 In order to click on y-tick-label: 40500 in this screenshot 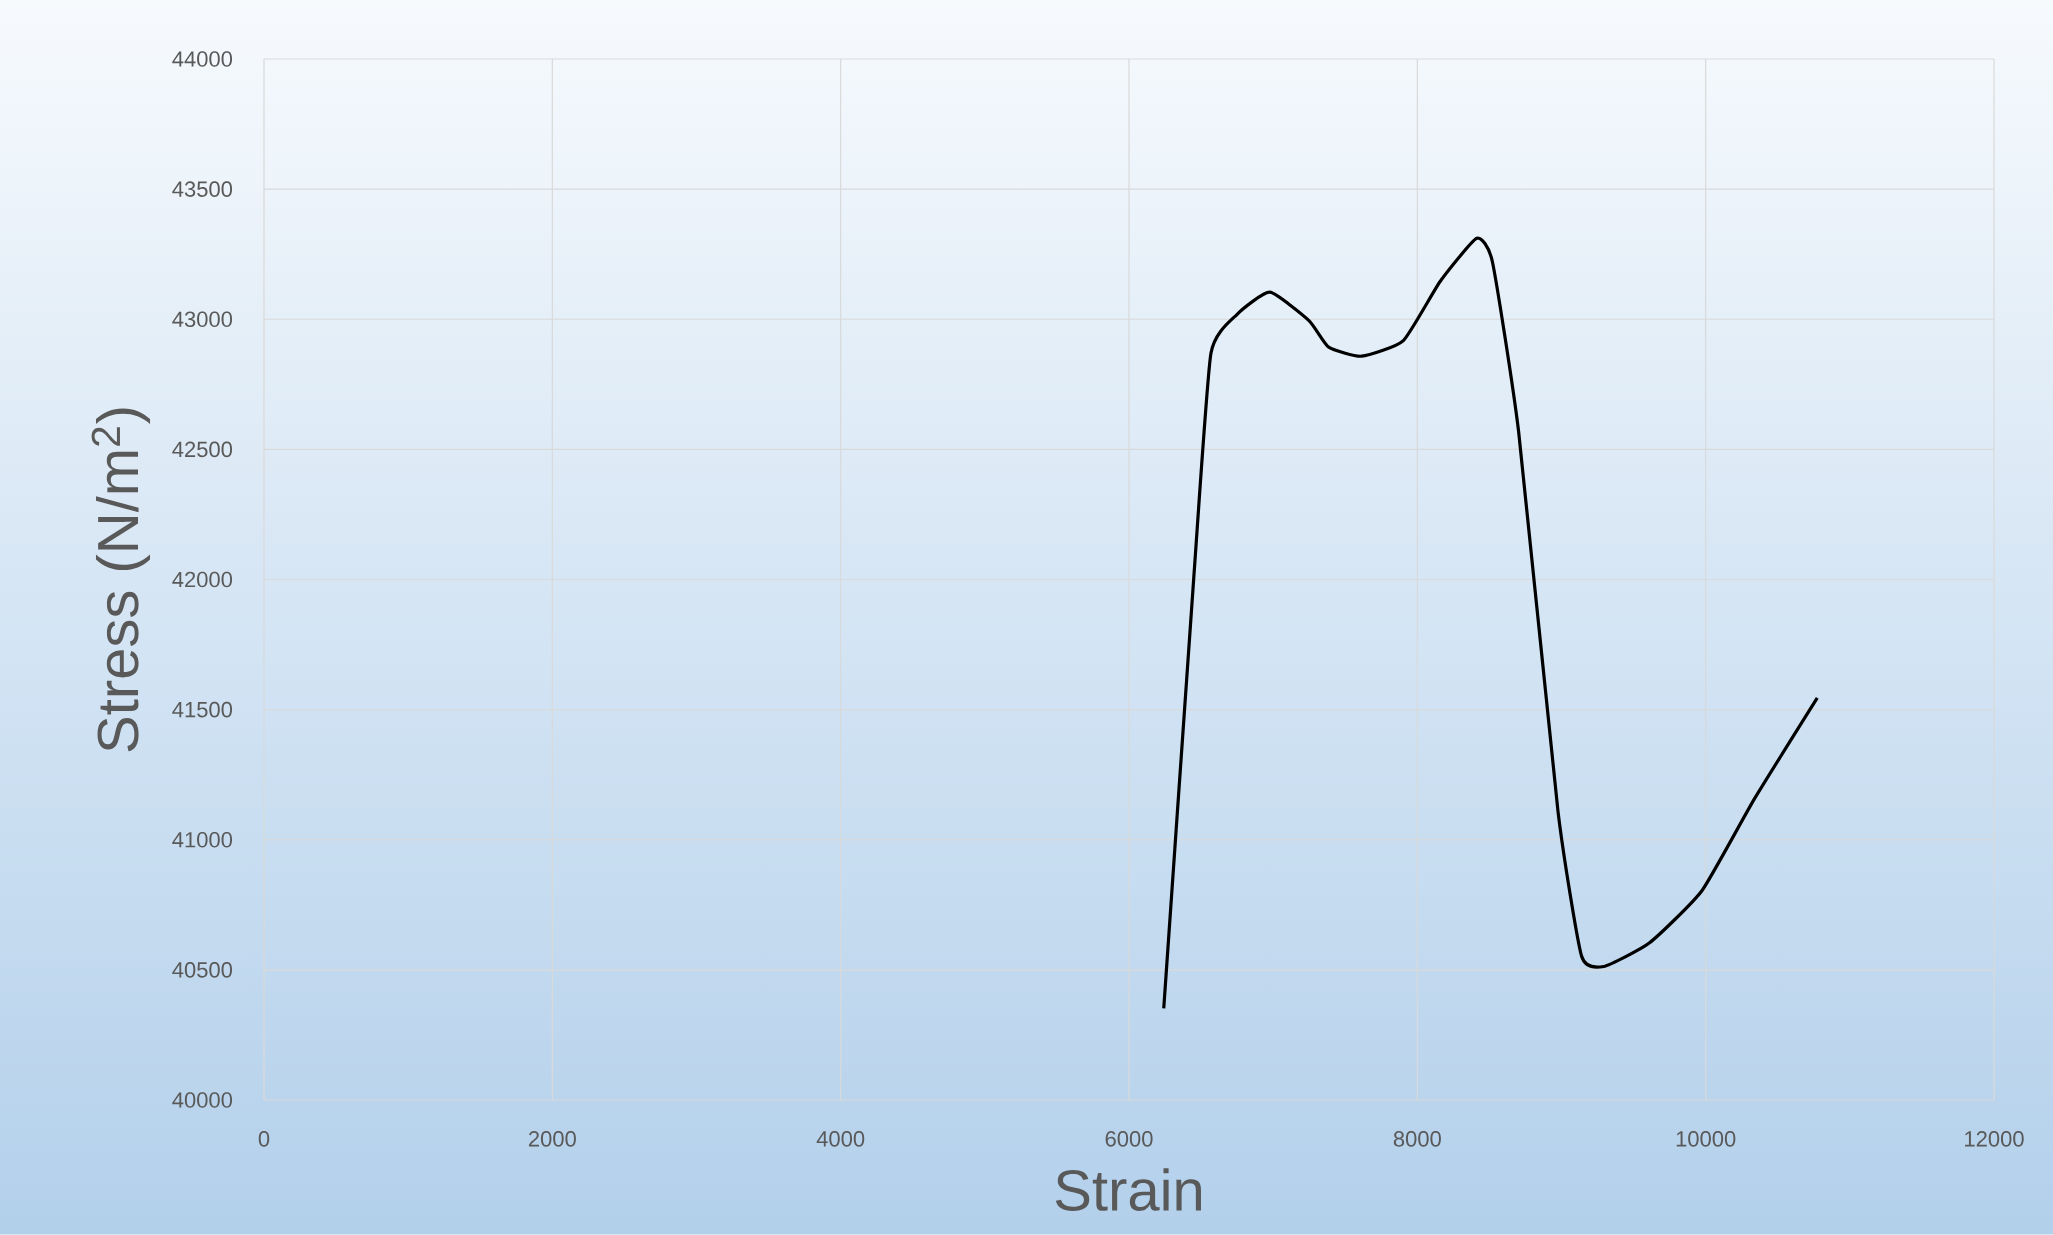, I will do `click(202, 970)`.